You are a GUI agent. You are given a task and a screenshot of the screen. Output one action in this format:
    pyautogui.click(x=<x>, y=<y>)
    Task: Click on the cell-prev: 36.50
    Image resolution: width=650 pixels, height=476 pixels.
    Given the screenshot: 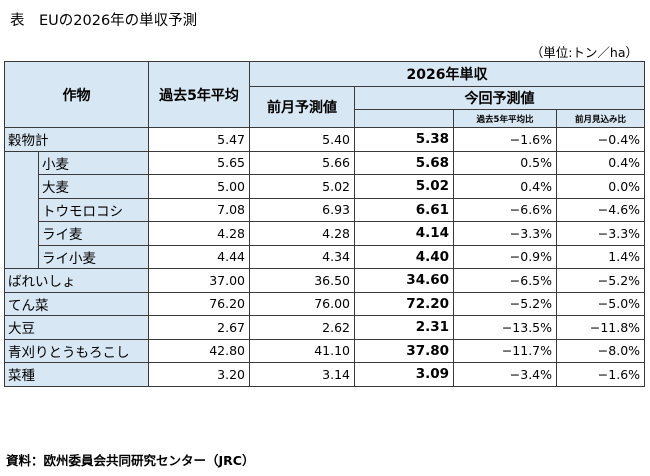 What is the action you would take?
    pyautogui.click(x=302, y=280)
    